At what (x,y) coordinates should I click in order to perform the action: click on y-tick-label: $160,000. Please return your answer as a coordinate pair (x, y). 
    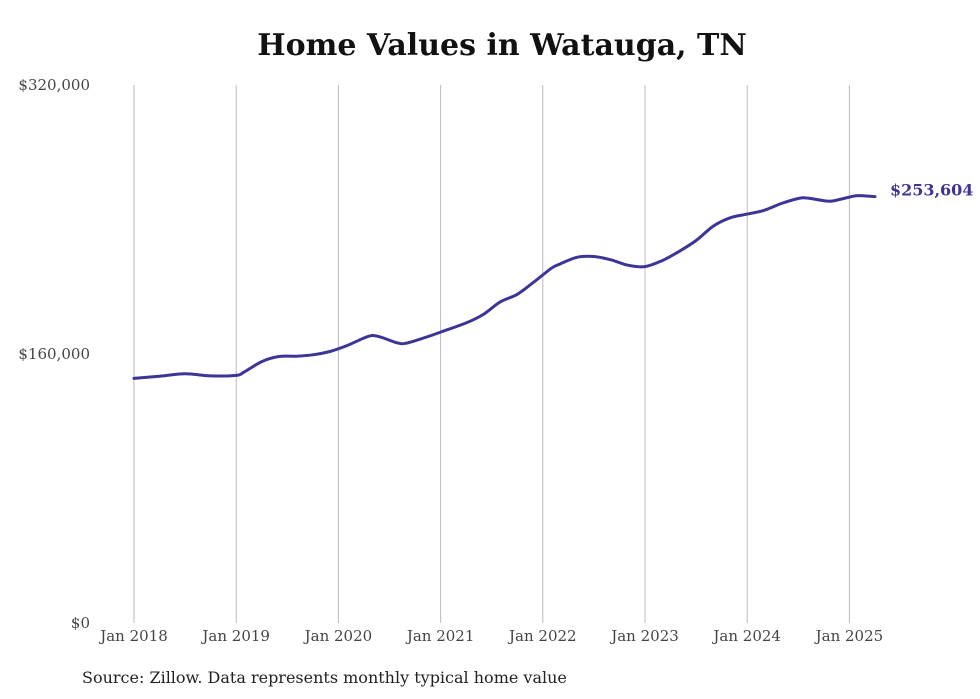
    Looking at the image, I should click on (54, 354).